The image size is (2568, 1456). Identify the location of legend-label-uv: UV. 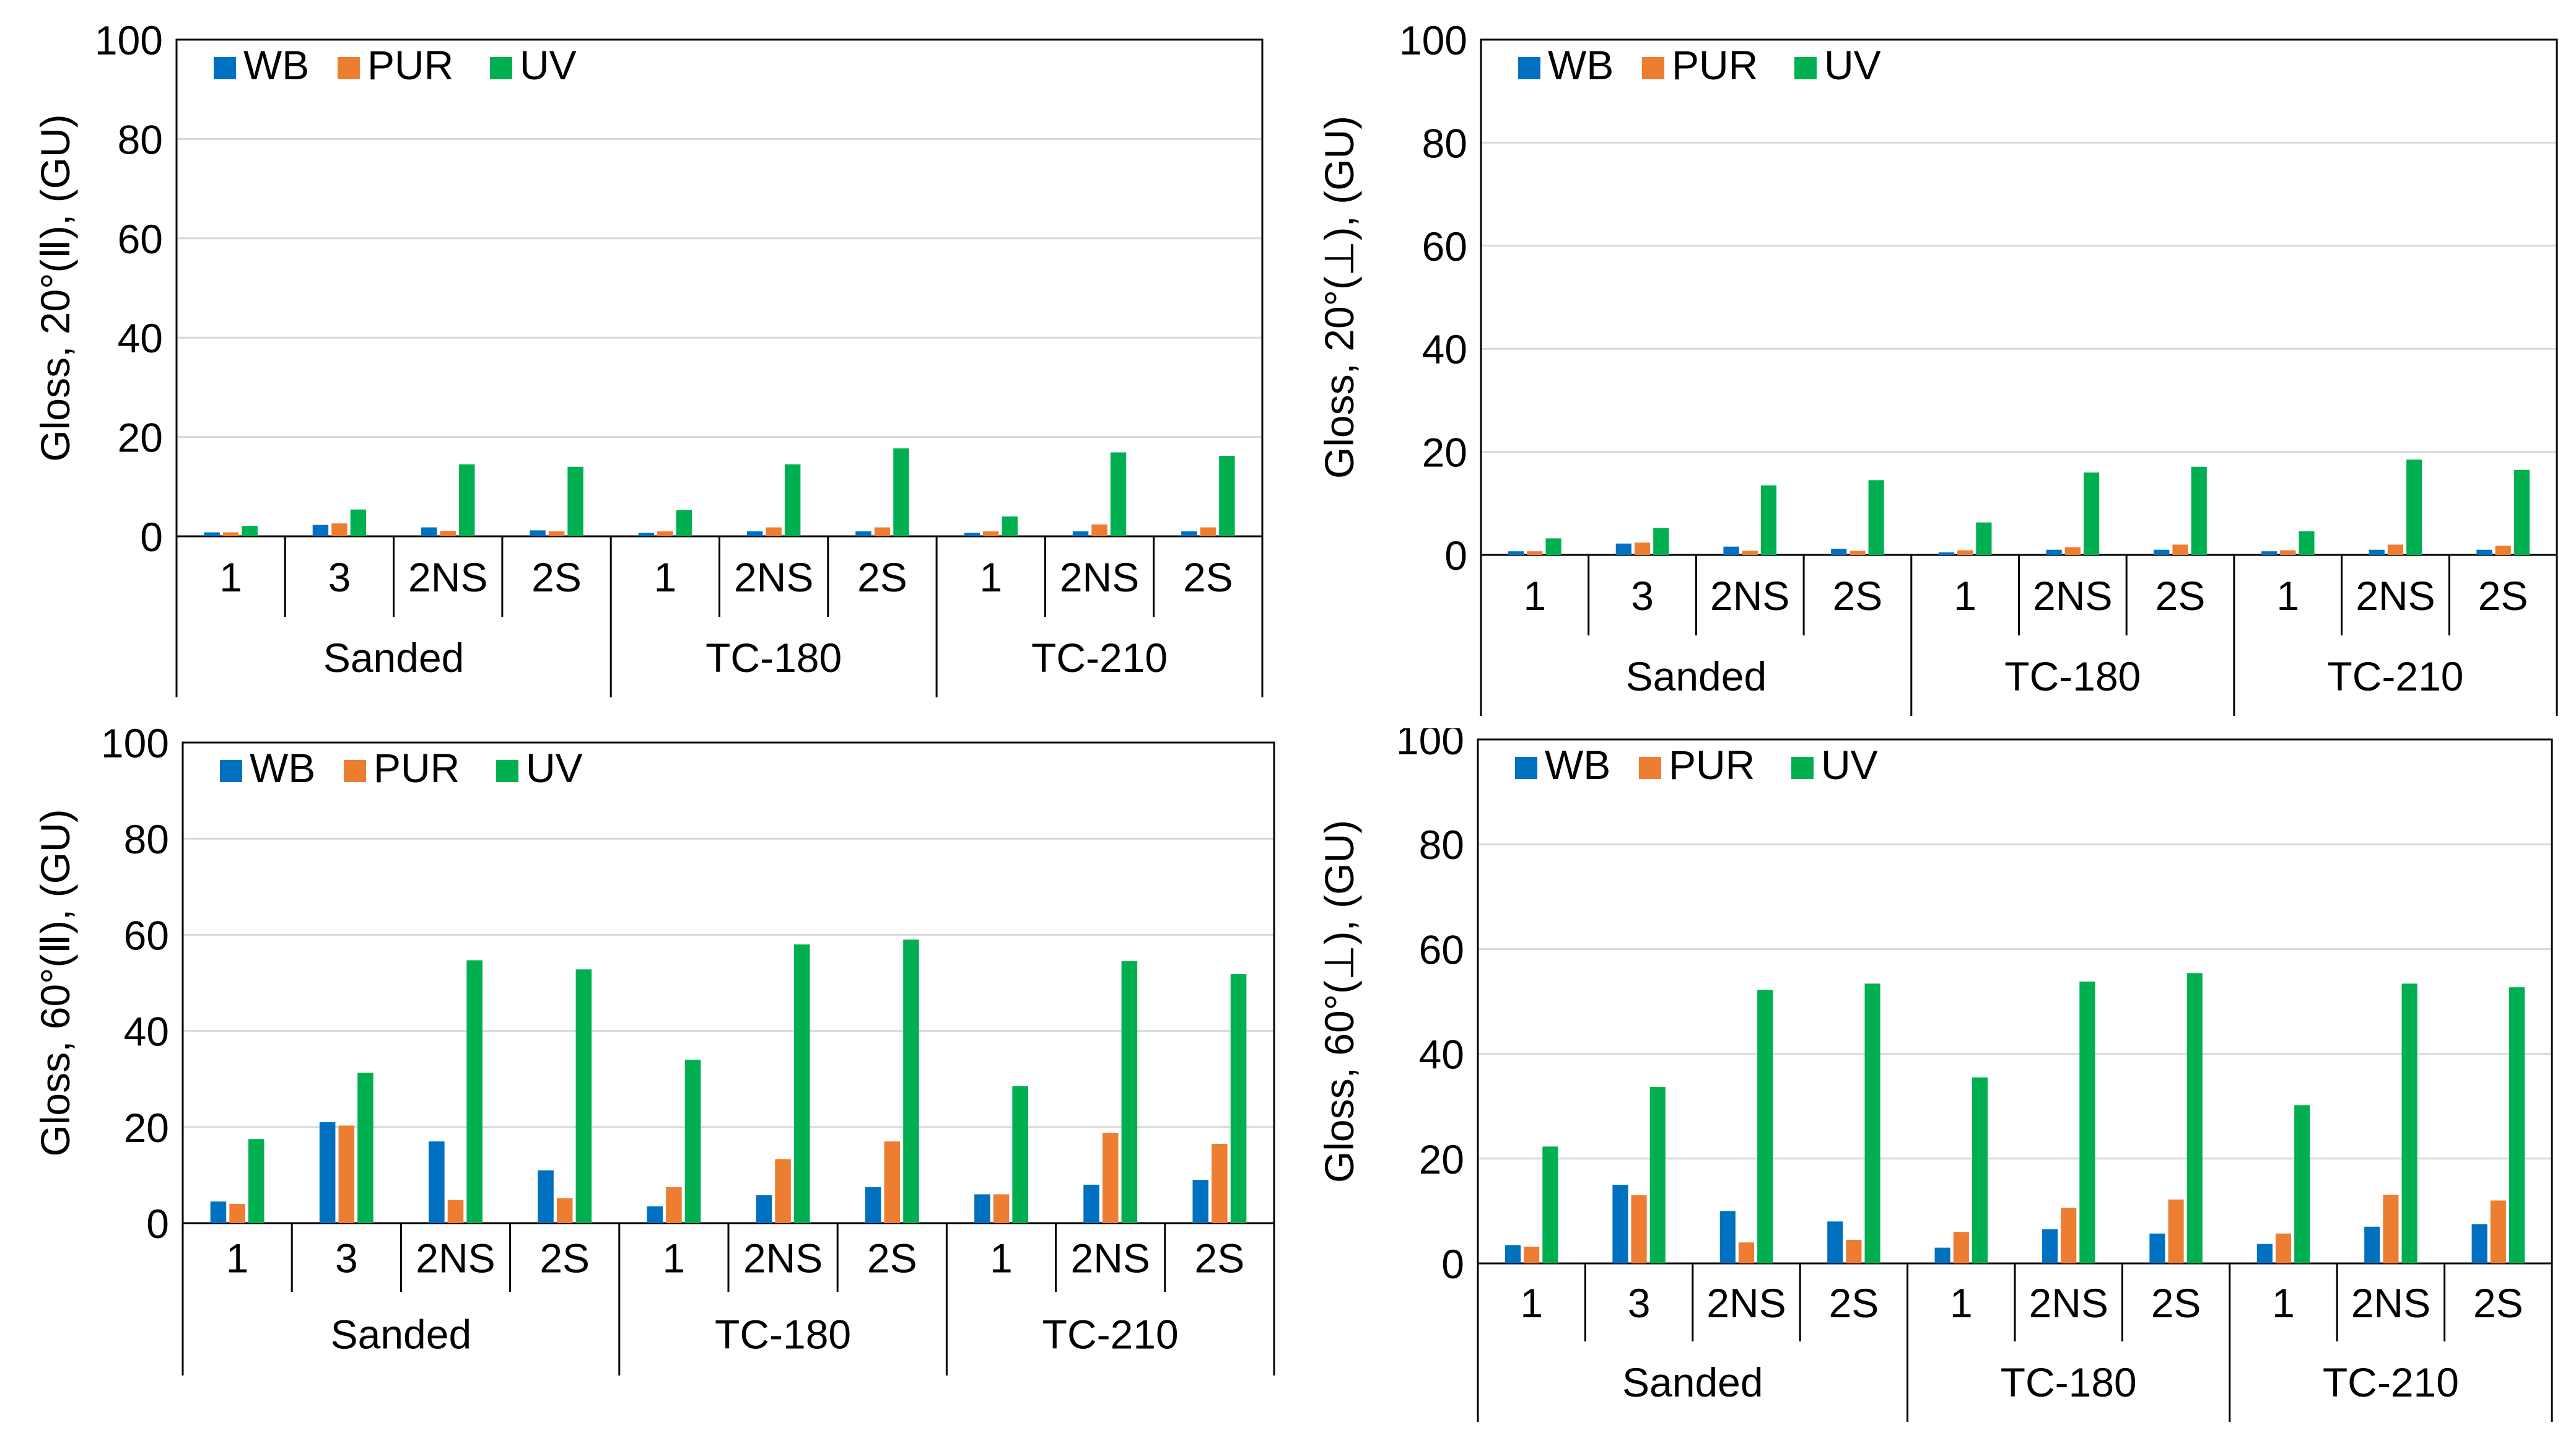
(548, 65).